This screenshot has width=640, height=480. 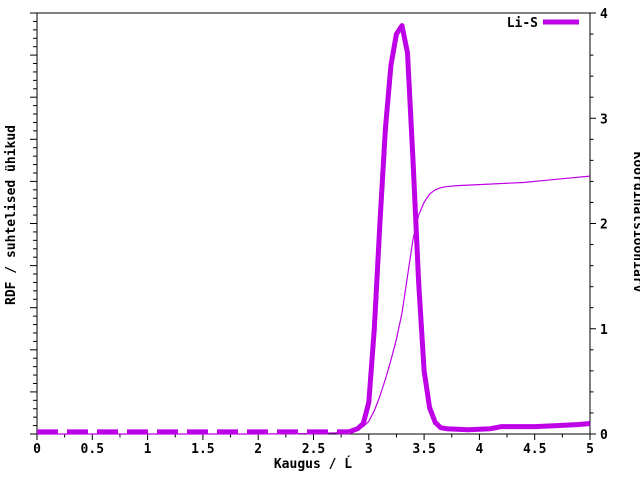 I want to click on y-right-tick-label: 4, so click(x=604, y=14).